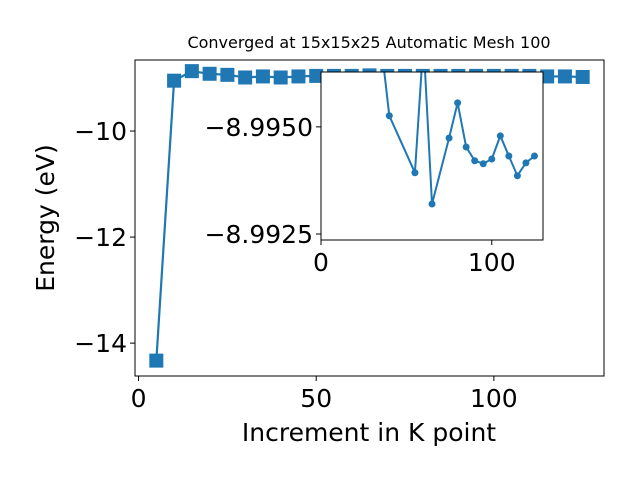  Describe the element at coordinates (100, 237) in the screenshot. I see `y-tick-label: −12` at that location.